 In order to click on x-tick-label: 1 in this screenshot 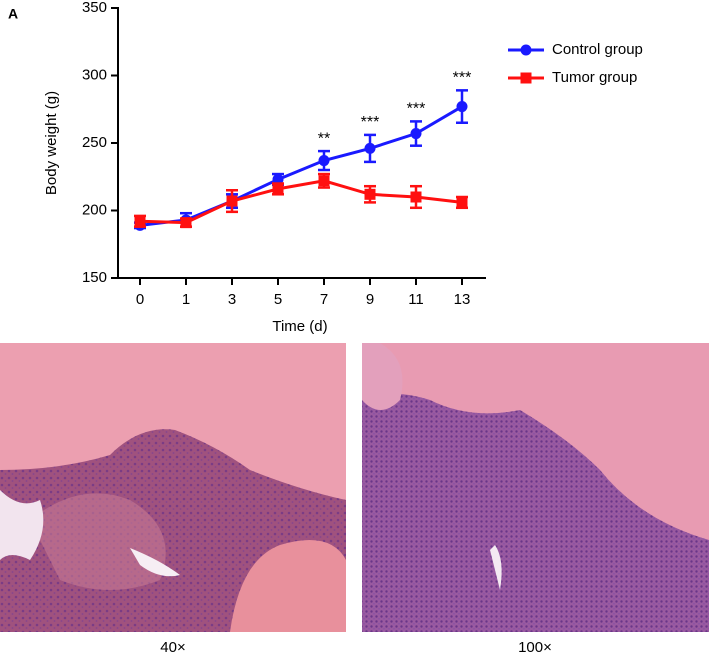, I will do `click(186, 299)`.